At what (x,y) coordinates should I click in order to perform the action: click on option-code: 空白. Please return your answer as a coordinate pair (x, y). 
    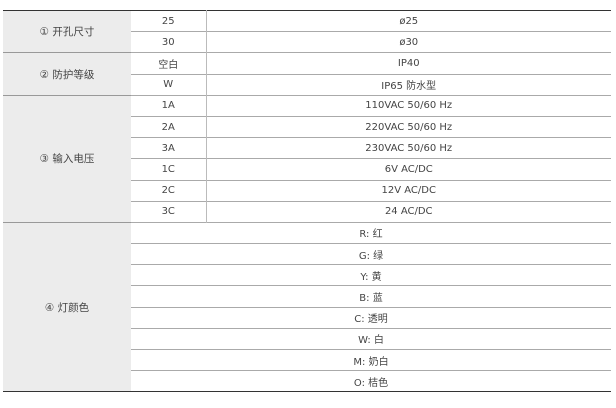
    Looking at the image, I should click on (169, 63).